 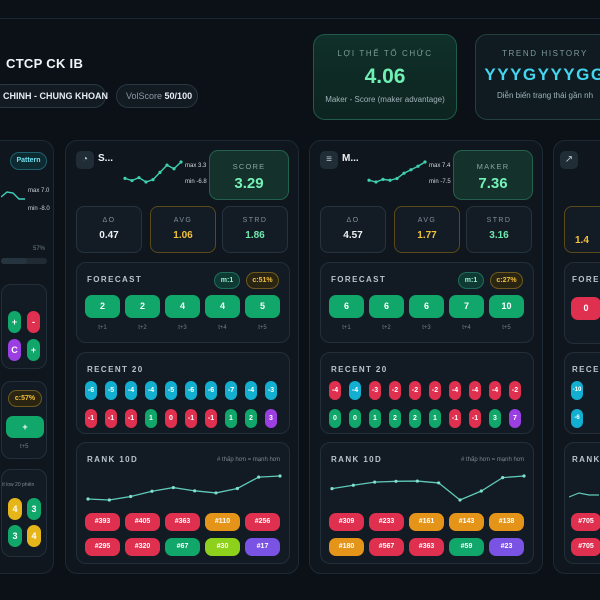 I want to click on forecast-label: t+4, so click(x=466, y=328).